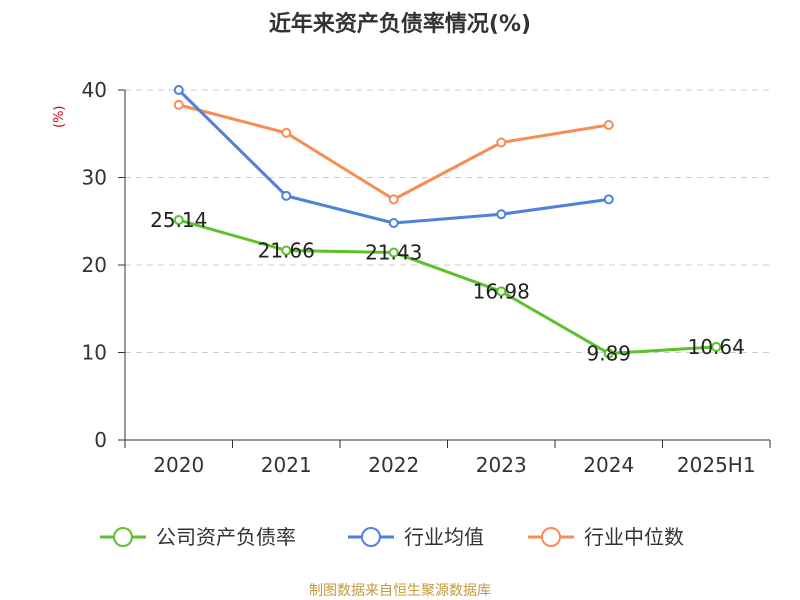  I want to click on x-tick-label: 2021, so click(286, 465).